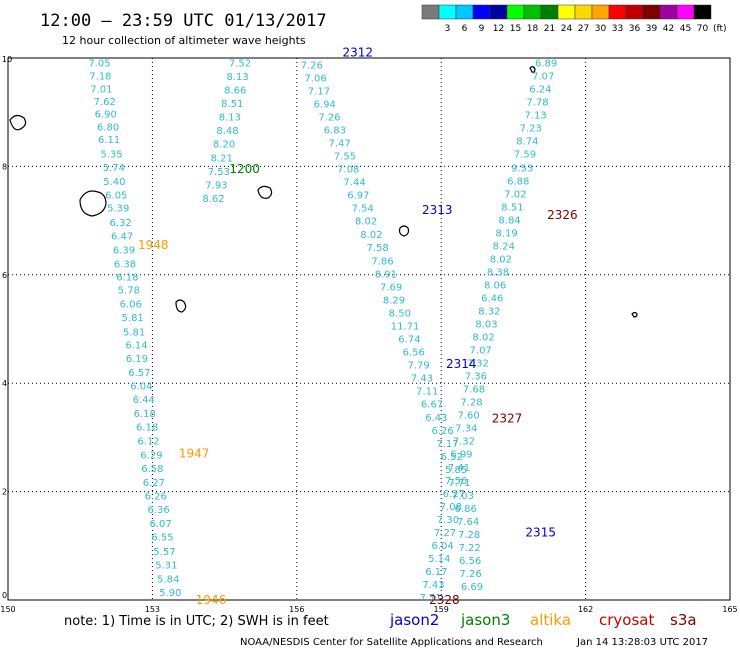  I want to click on wave-height-value: 6.12, so click(148, 442).